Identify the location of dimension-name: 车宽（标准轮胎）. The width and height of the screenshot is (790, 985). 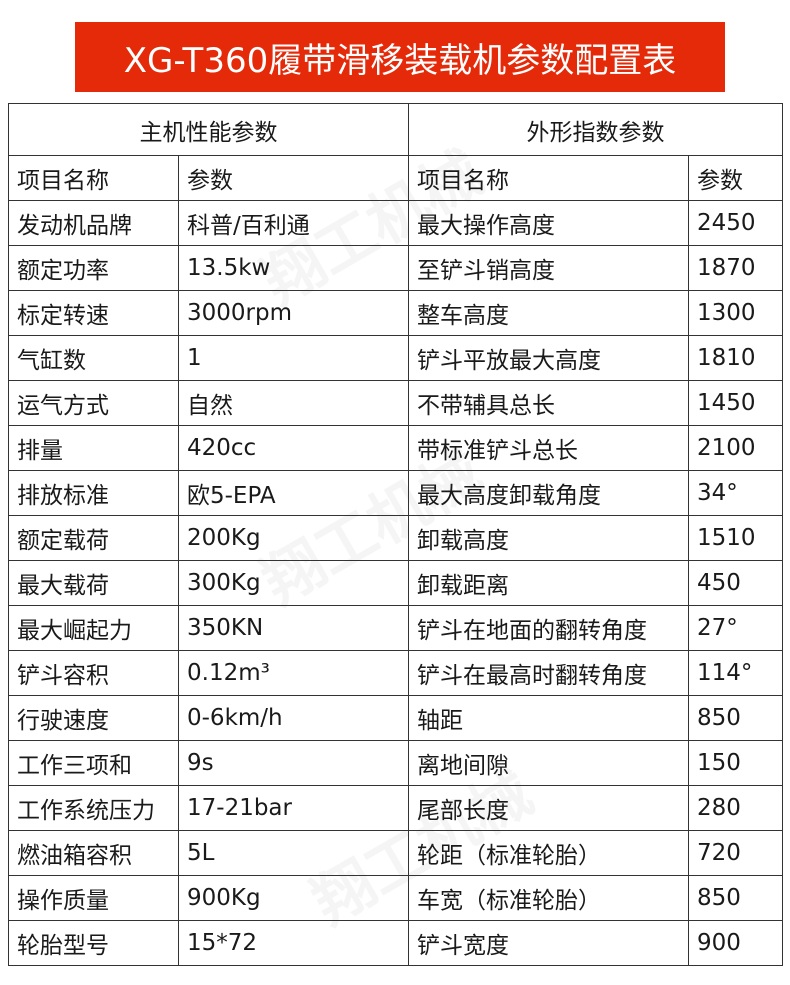
(548, 898).